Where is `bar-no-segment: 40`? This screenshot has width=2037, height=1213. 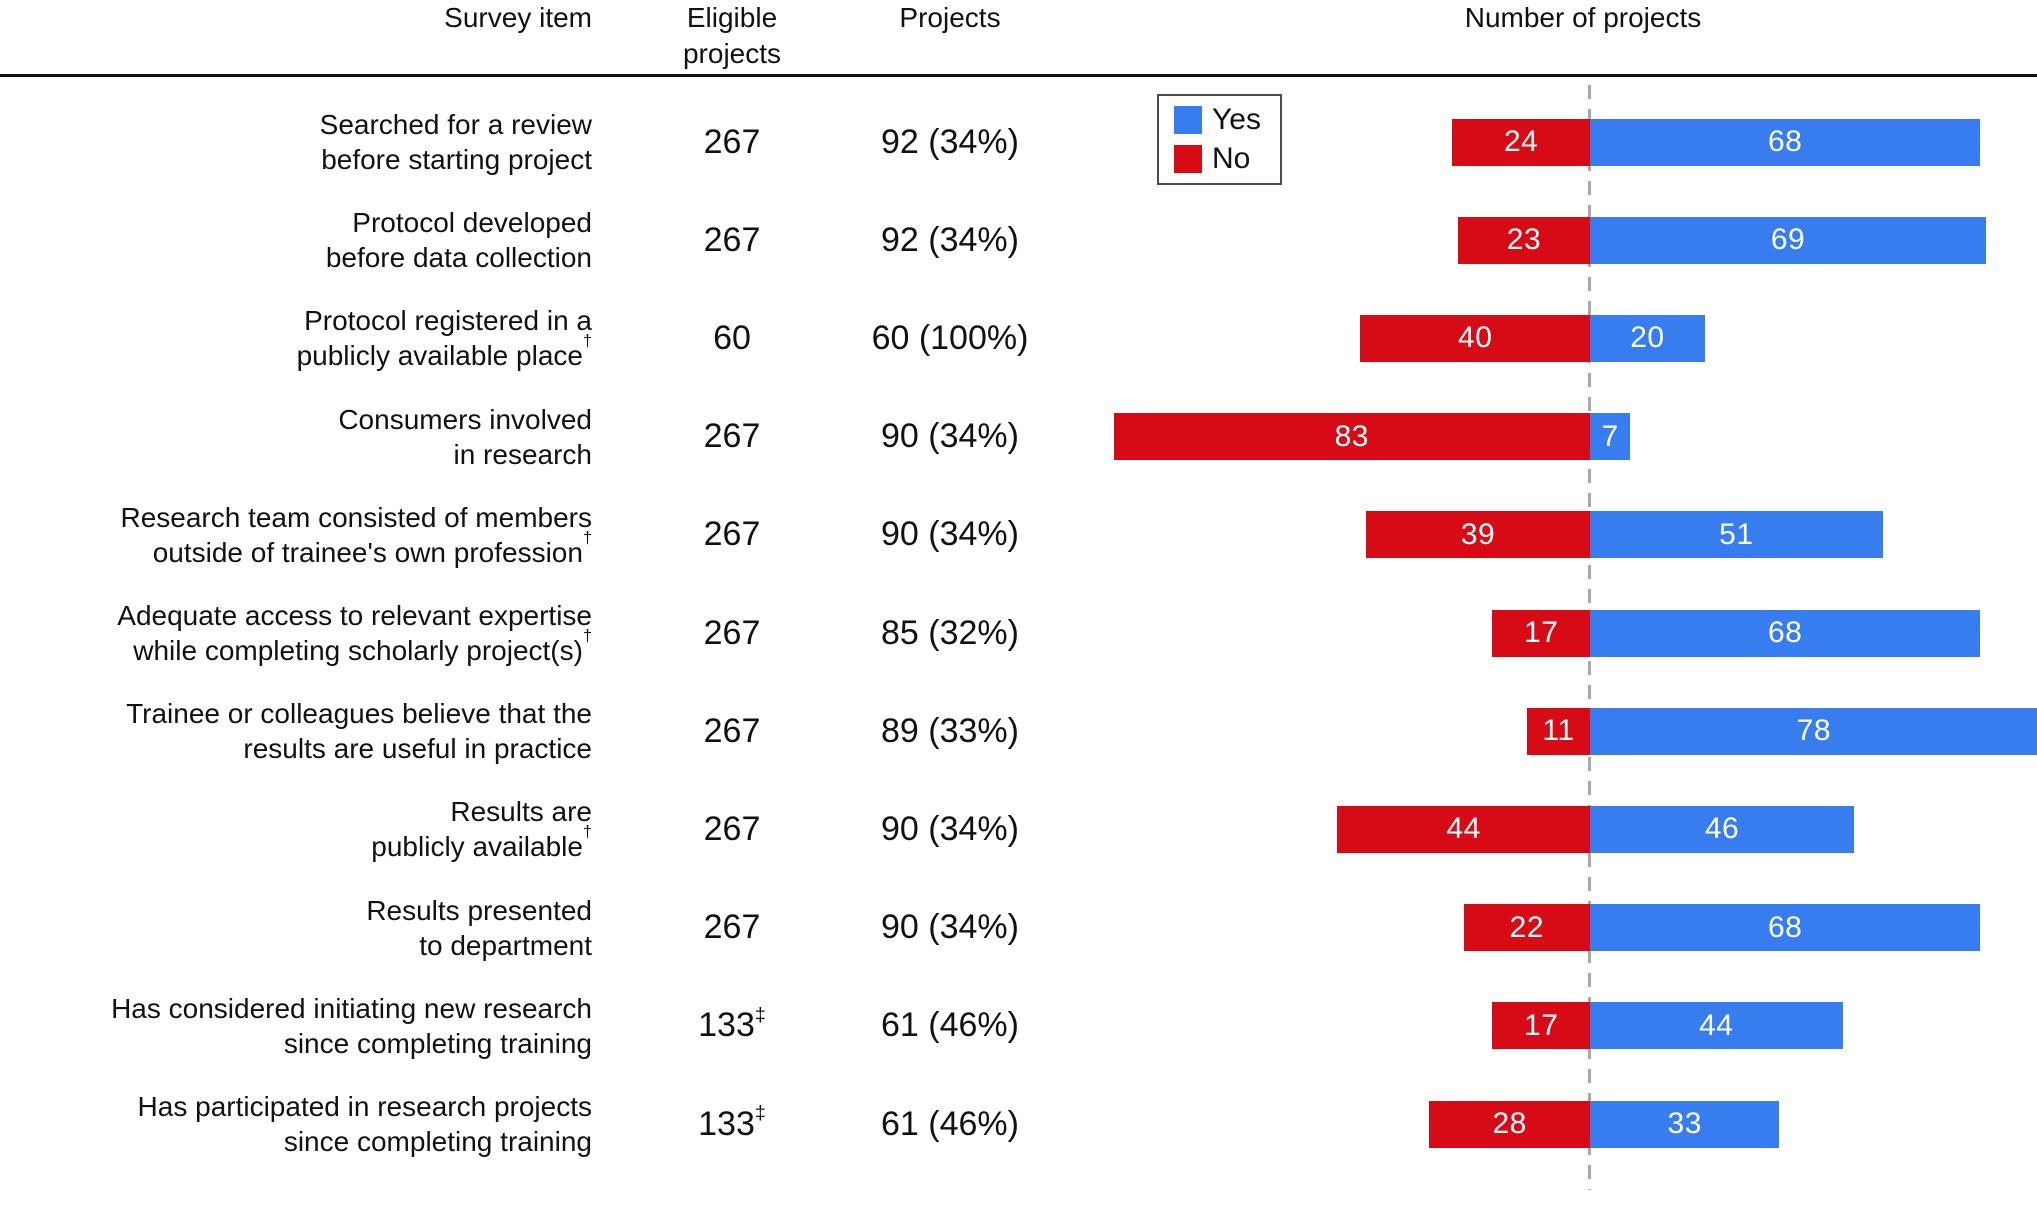
bar-no-segment: 40 is located at coordinates (1475, 338).